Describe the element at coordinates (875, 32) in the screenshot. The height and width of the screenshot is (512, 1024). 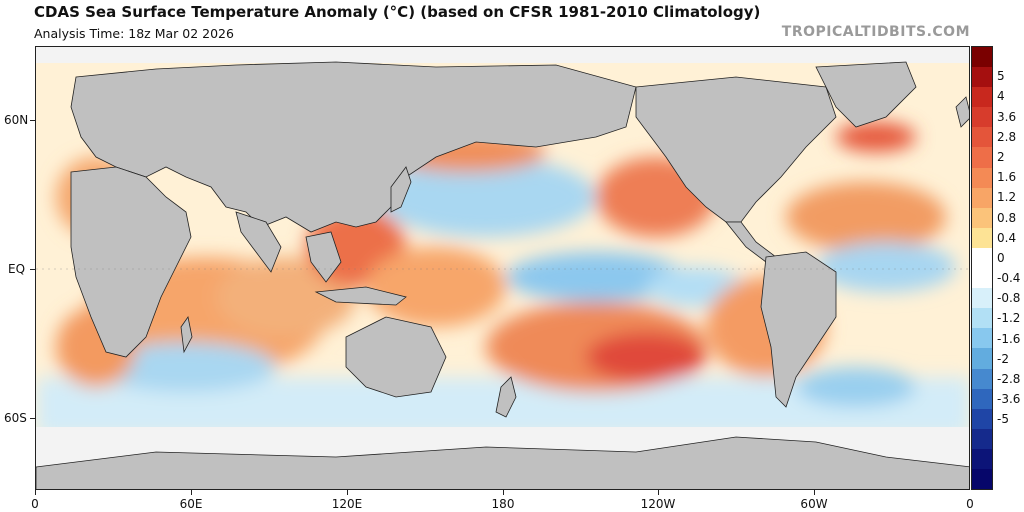
I see `site-credit: TROPICALTIDBITS.COM` at that location.